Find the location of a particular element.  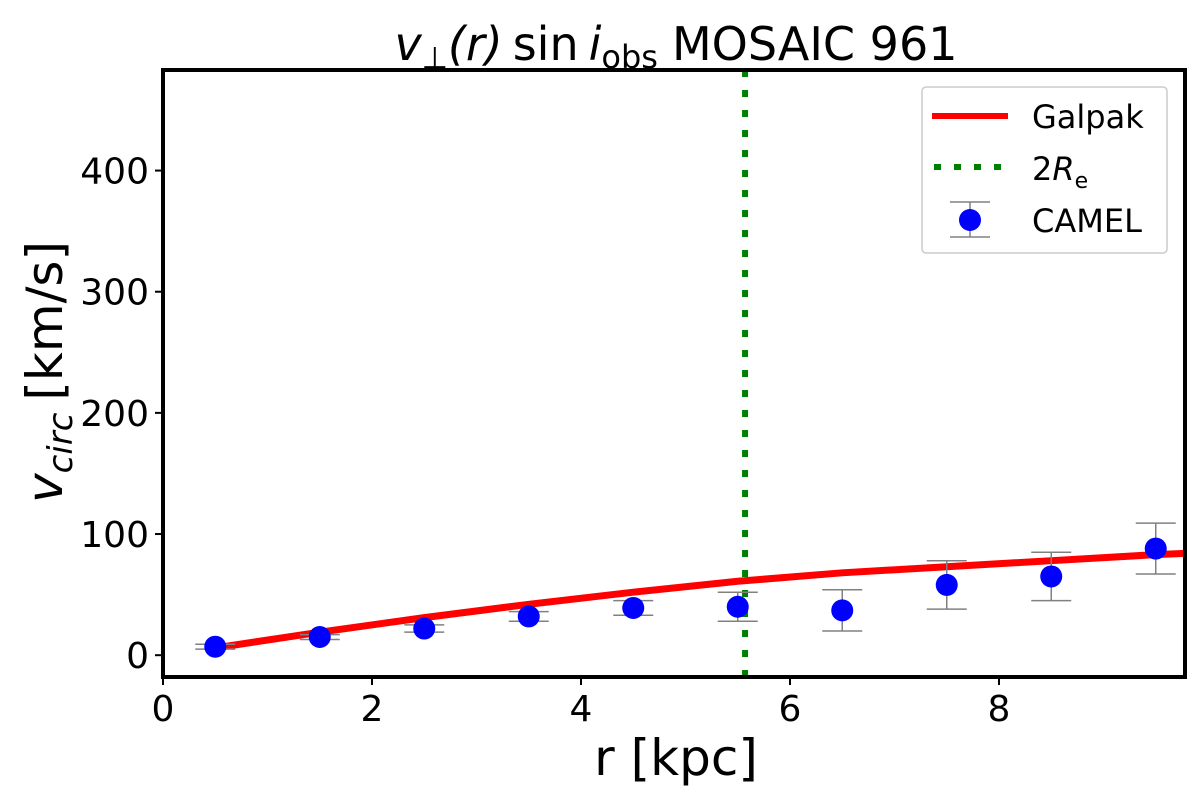

legend: Galpak 2Re CAMEL is located at coordinates (1044, 170).